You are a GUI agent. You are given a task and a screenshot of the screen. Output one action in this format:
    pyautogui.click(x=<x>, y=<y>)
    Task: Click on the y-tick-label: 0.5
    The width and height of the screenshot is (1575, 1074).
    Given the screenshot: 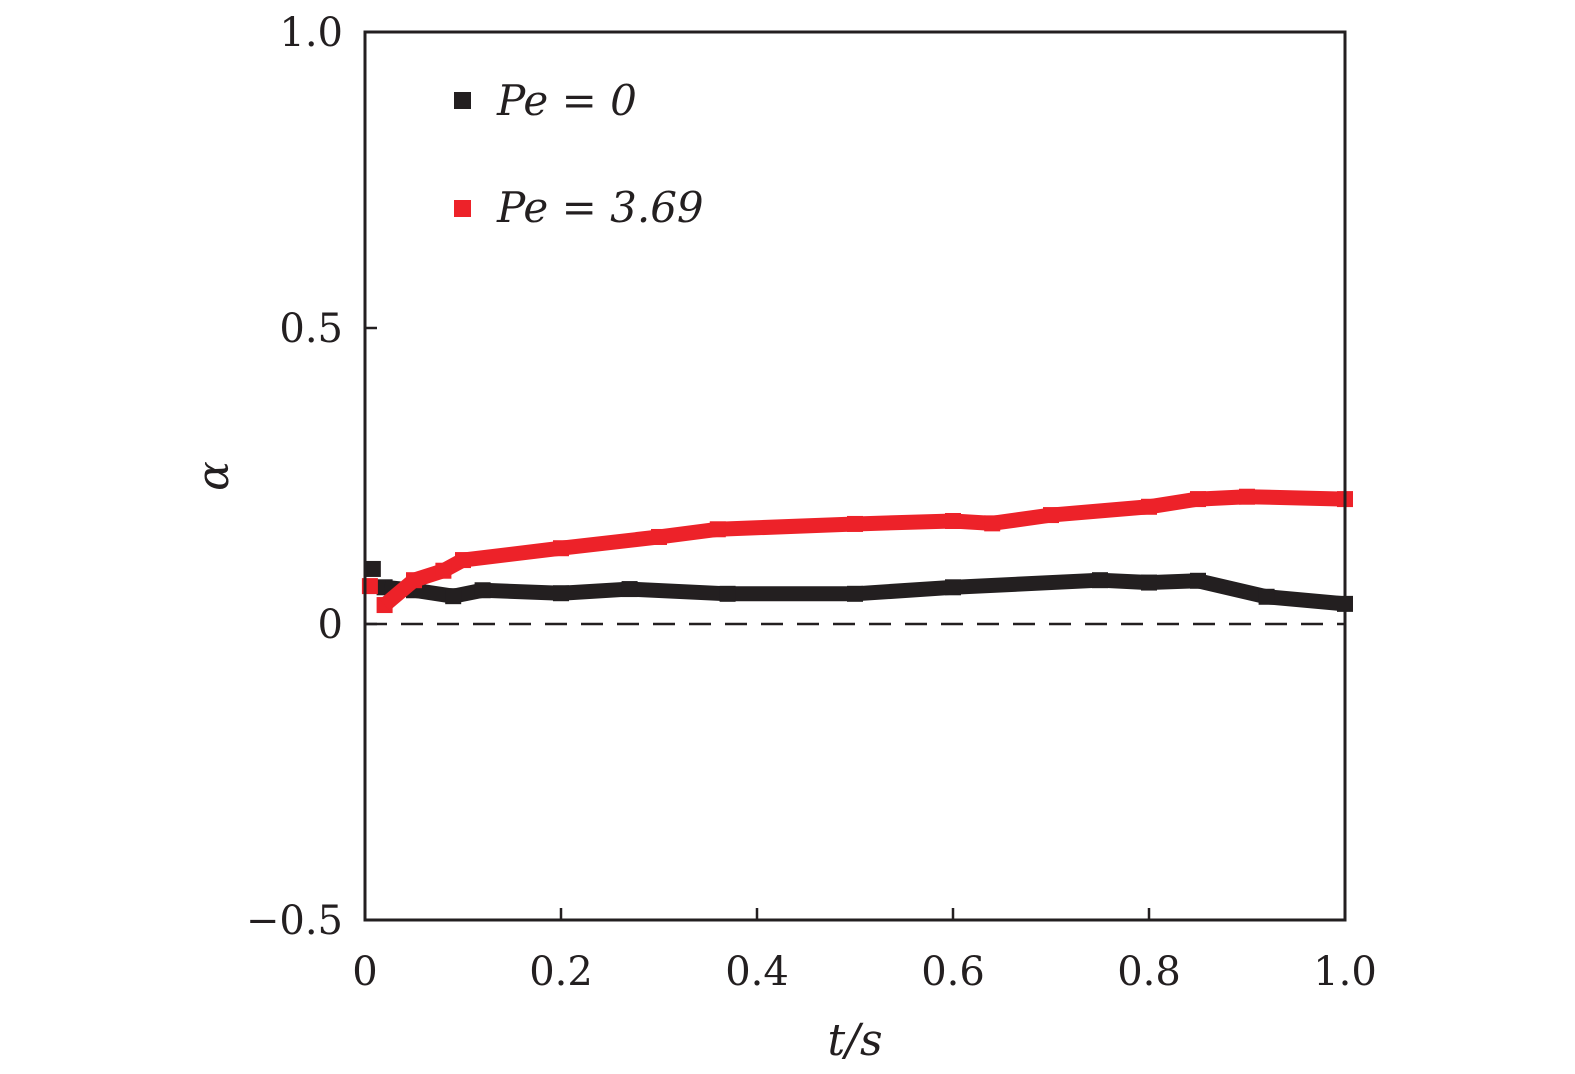 What is the action you would take?
    pyautogui.click(x=311, y=329)
    